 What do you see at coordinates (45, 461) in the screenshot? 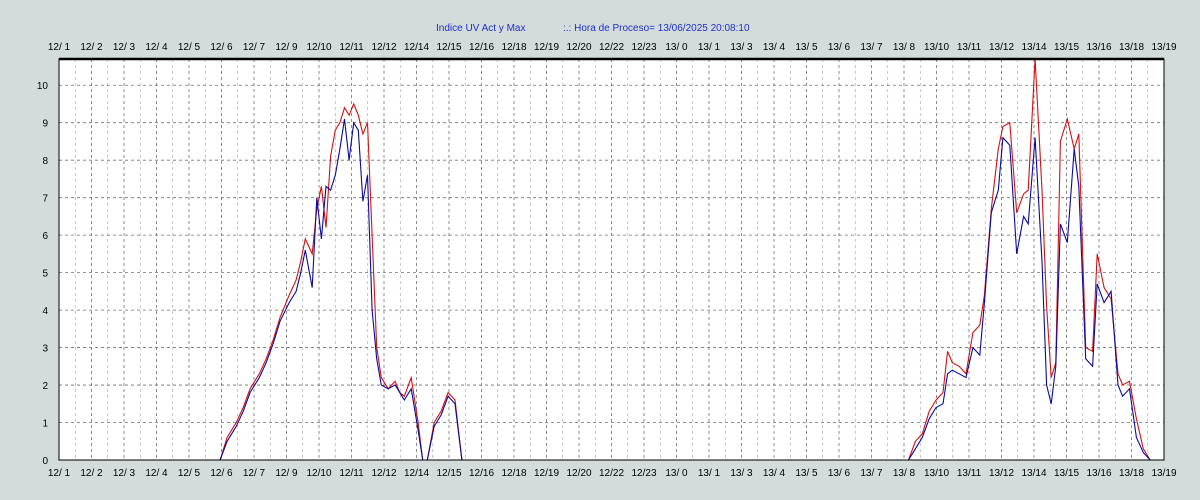
I see `y-tick-label: 0` at bounding box center [45, 461].